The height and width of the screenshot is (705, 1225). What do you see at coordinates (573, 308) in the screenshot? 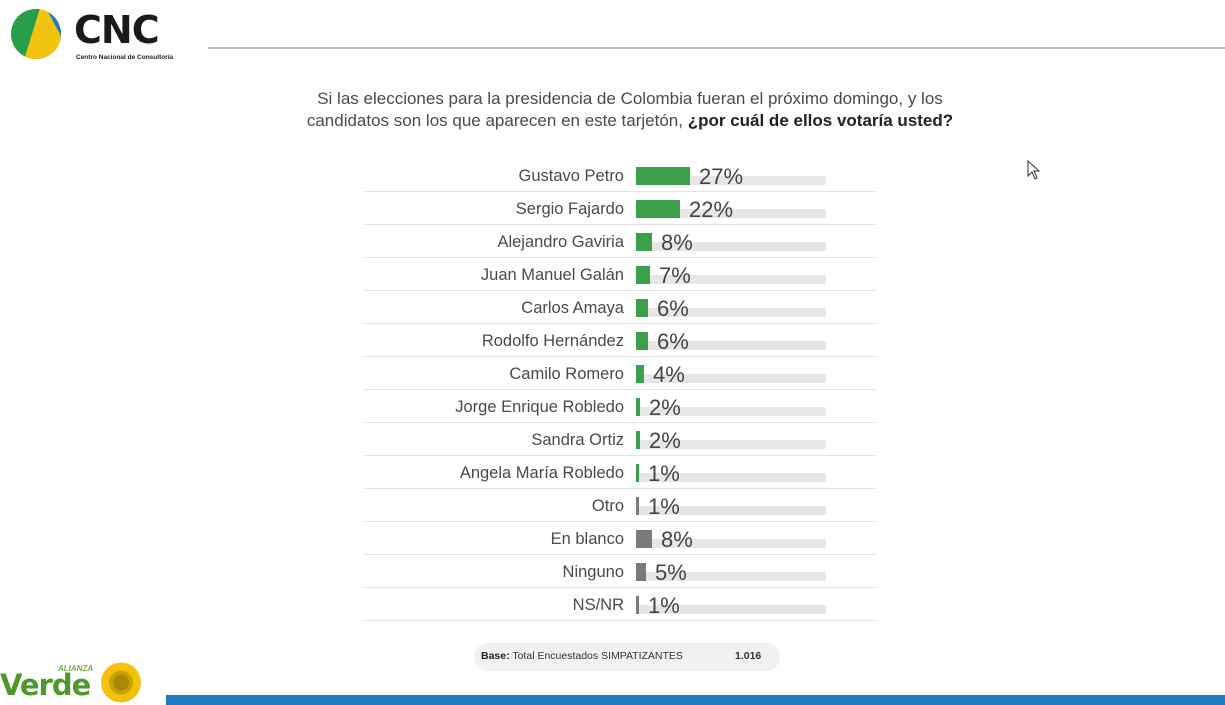
I see `category-label: Carlos Amaya` at bounding box center [573, 308].